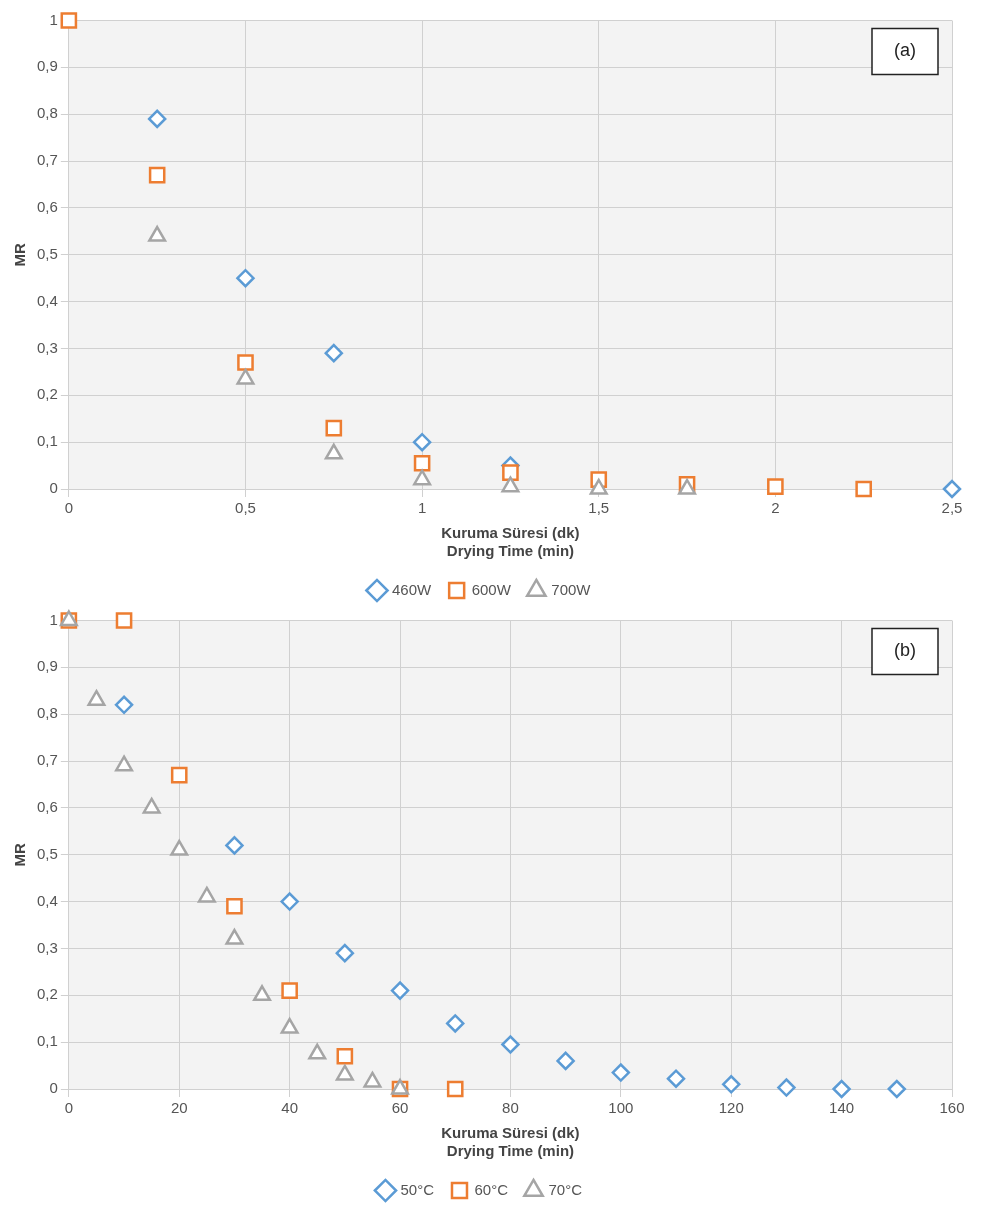  I want to click on legend-label: 460W, so click(411, 589).